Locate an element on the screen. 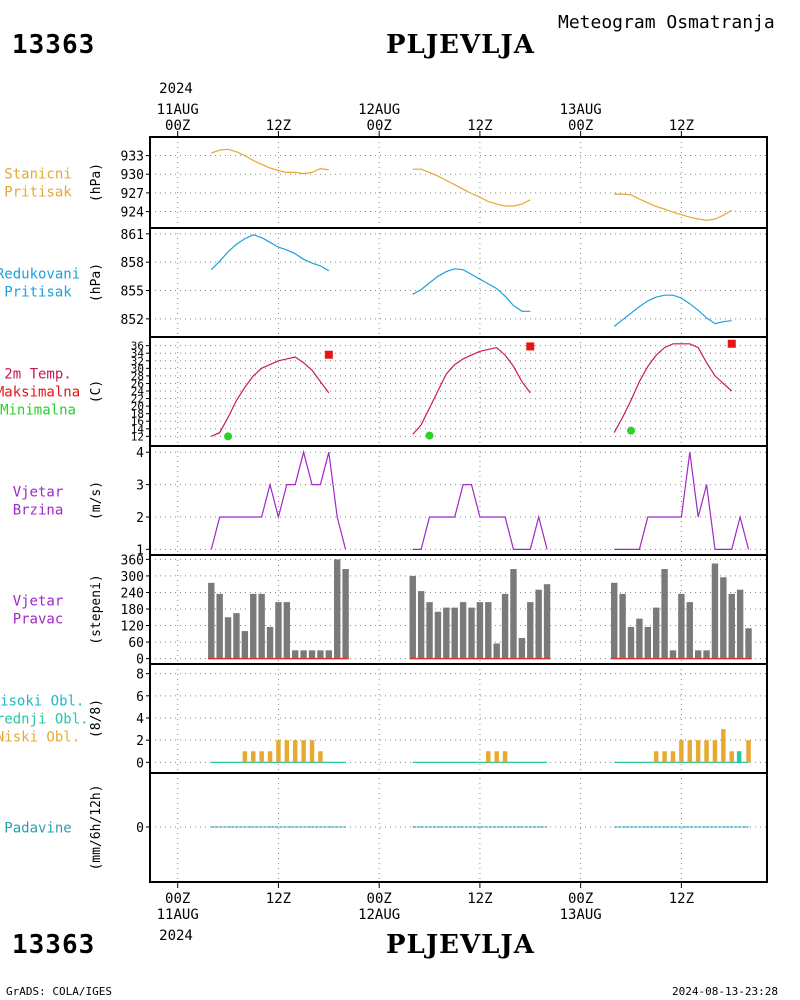 The image size is (800, 1000). temperature-ytick-label: 18 is located at coordinates (137, 414).